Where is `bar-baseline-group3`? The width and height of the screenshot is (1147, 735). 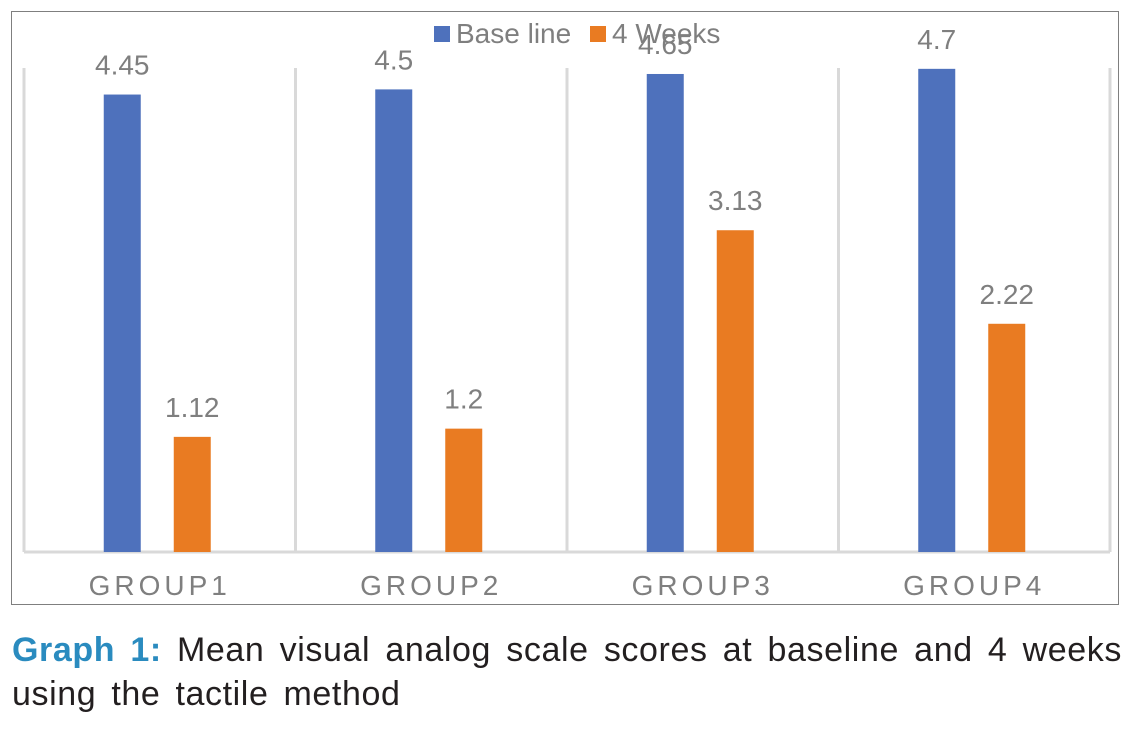
bar-baseline-group3 is located at coordinates (665, 313).